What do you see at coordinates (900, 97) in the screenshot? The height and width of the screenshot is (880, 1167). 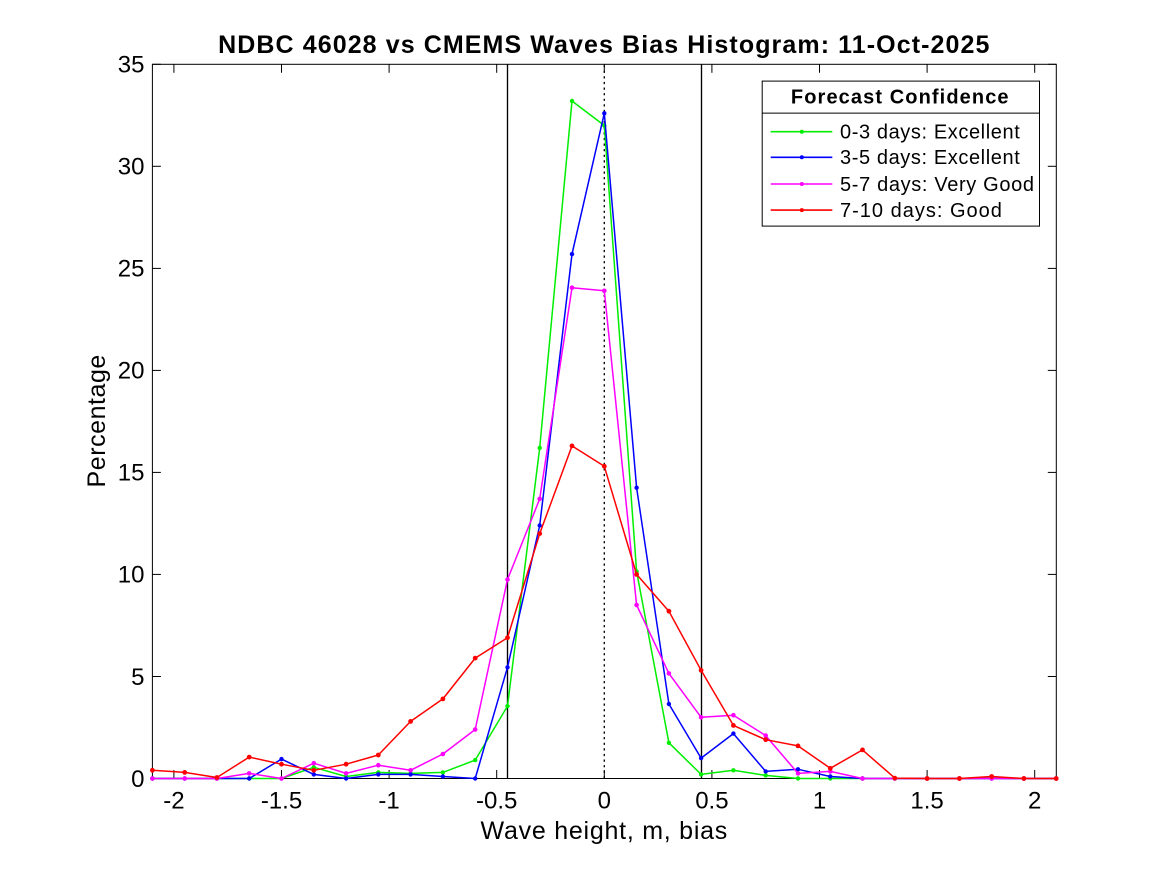 I see `svg-text: Forecast Confidence` at bounding box center [900, 97].